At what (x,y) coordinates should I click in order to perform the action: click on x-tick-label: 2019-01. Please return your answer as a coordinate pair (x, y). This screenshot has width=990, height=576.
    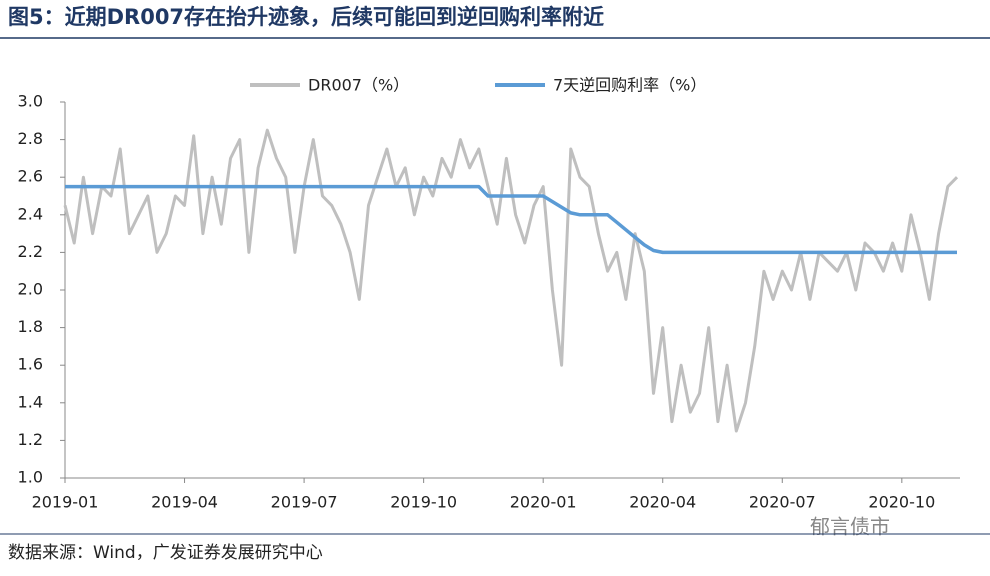
    Looking at the image, I should click on (65, 502).